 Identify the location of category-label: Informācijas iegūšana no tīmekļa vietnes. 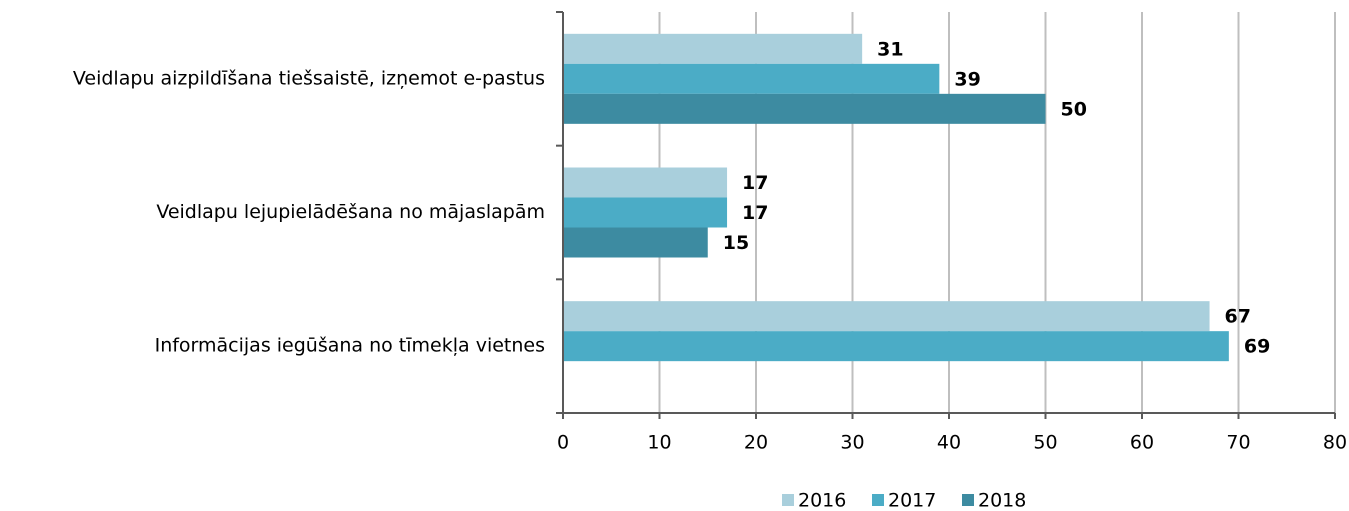
(350, 346).